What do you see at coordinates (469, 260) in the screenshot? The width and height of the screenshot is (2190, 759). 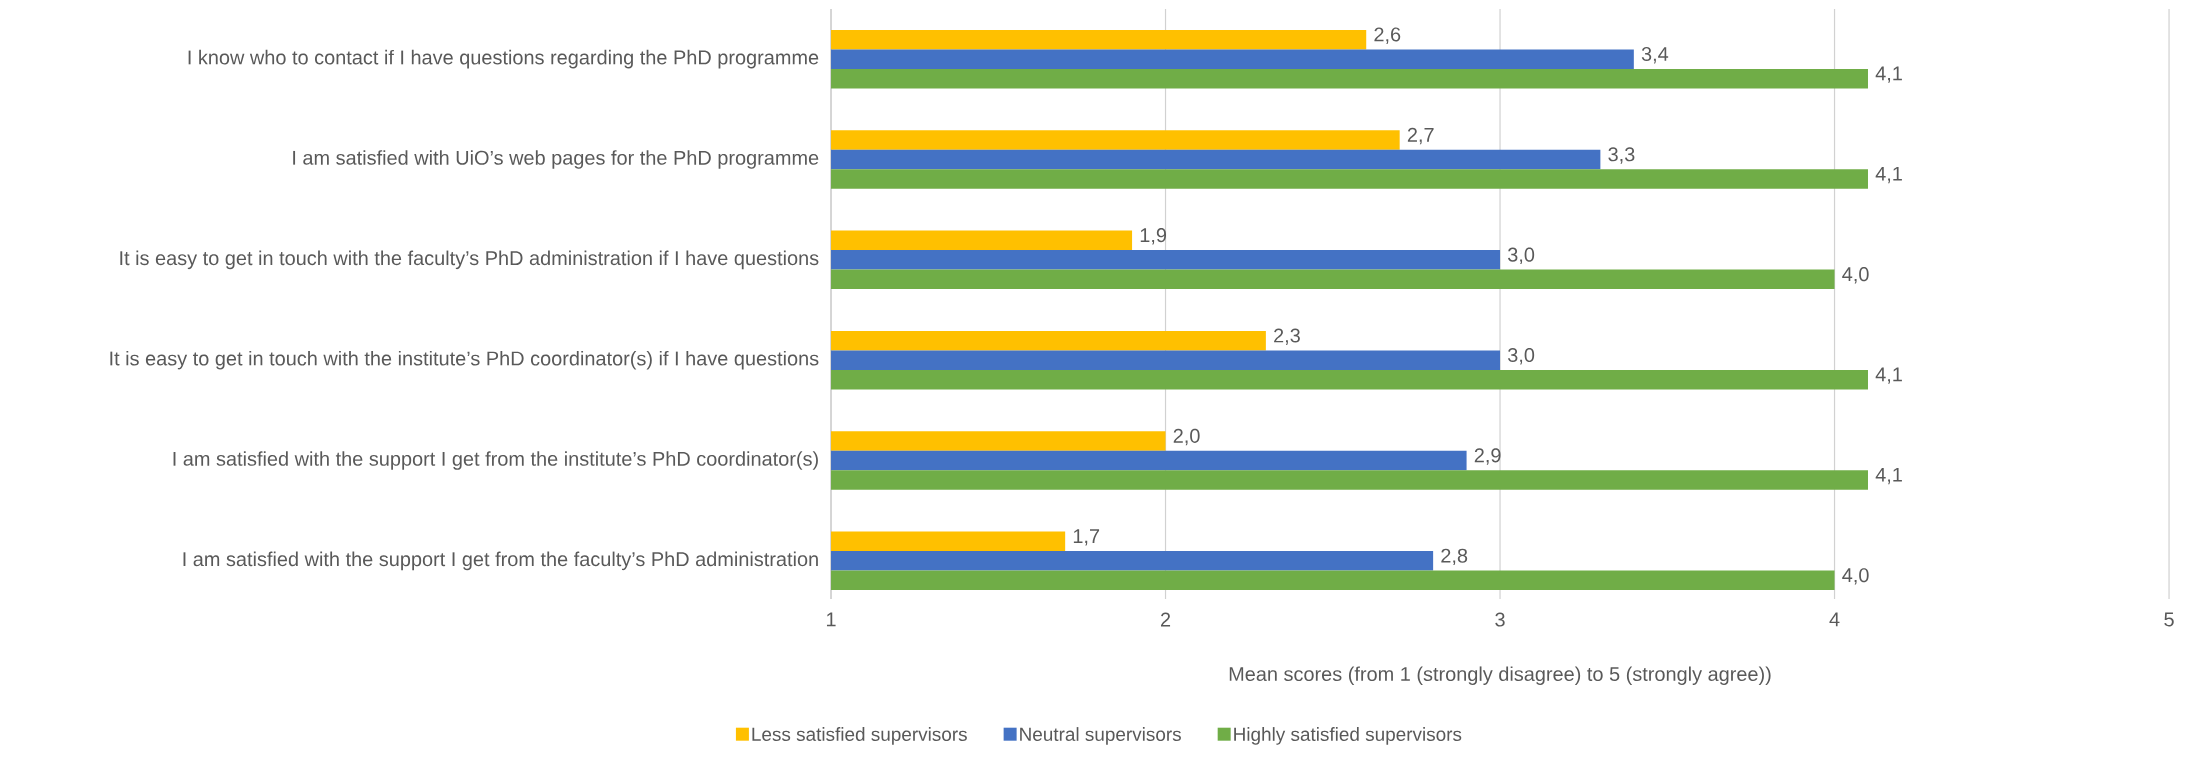 I see `y-tick-label: It is easy to get in touch with the faculty’s PhD administration if I have questions` at bounding box center [469, 260].